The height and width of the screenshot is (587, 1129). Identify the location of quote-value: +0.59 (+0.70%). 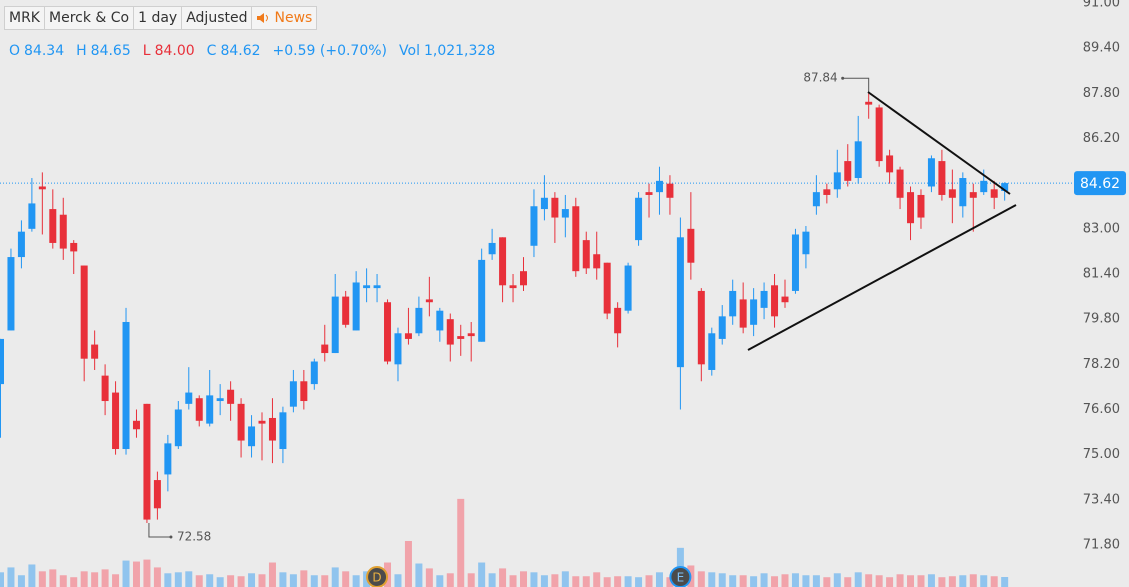
(330, 51).